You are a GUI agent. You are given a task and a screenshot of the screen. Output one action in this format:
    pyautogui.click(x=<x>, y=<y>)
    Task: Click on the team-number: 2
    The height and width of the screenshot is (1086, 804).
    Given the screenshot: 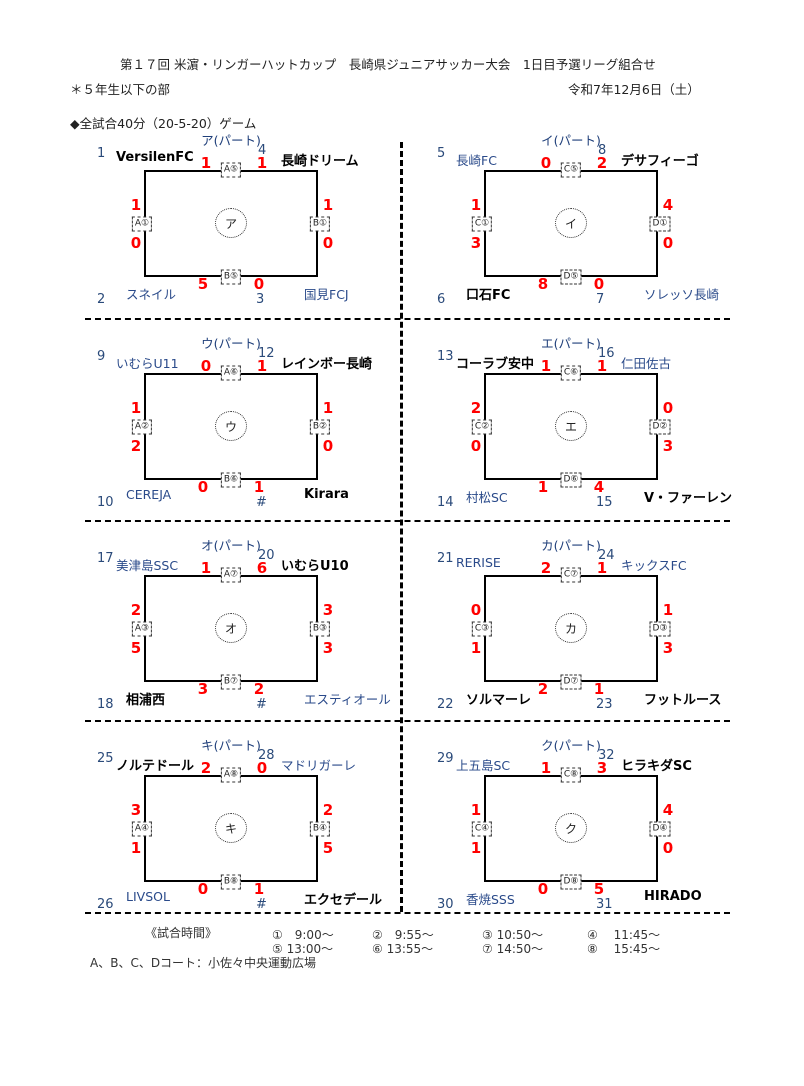 What is the action you would take?
    pyautogui.click(x=101, y=299)
    